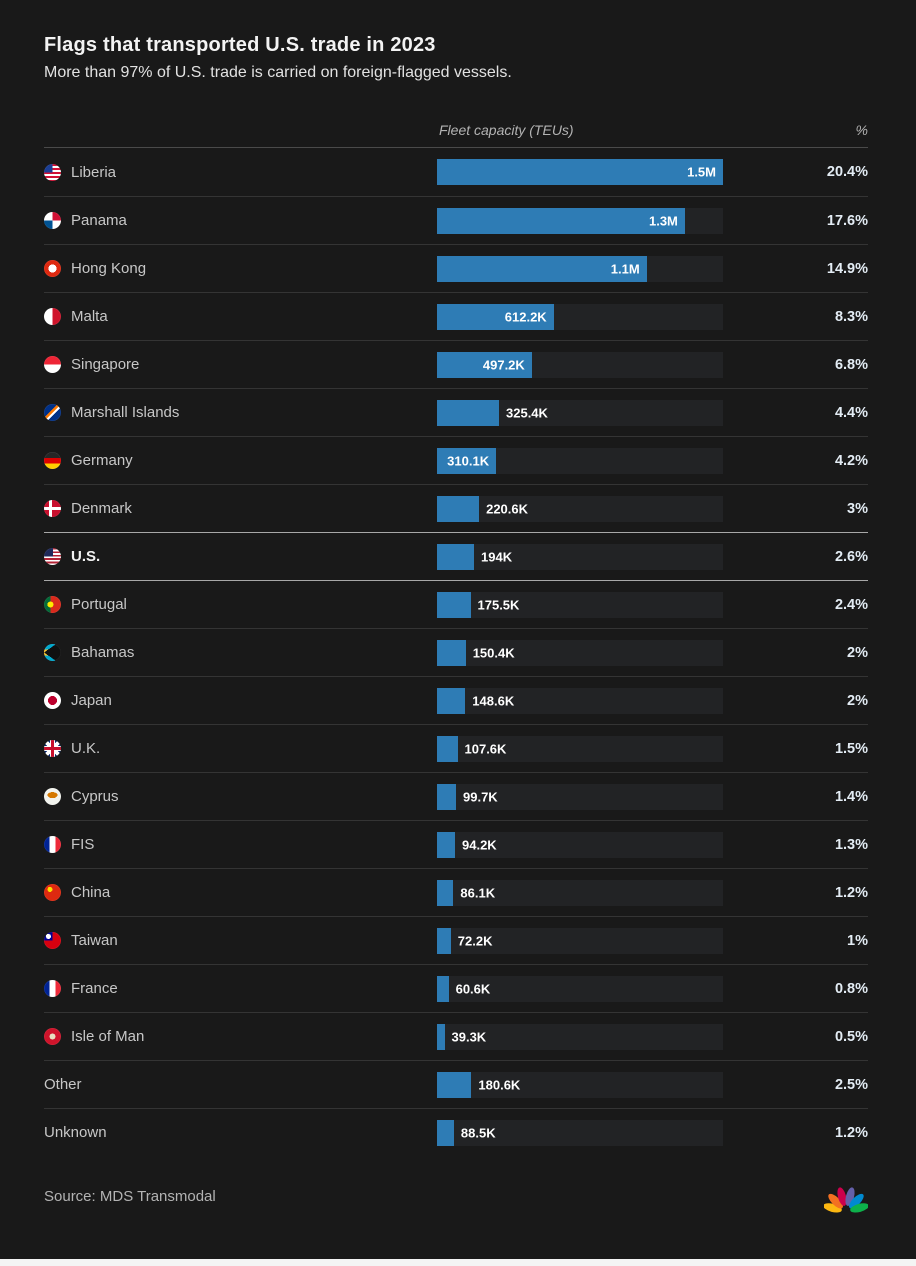 The height and width of the screenshot is (1266, 916). I want to click on country-label: FIS, so click(83, 844).